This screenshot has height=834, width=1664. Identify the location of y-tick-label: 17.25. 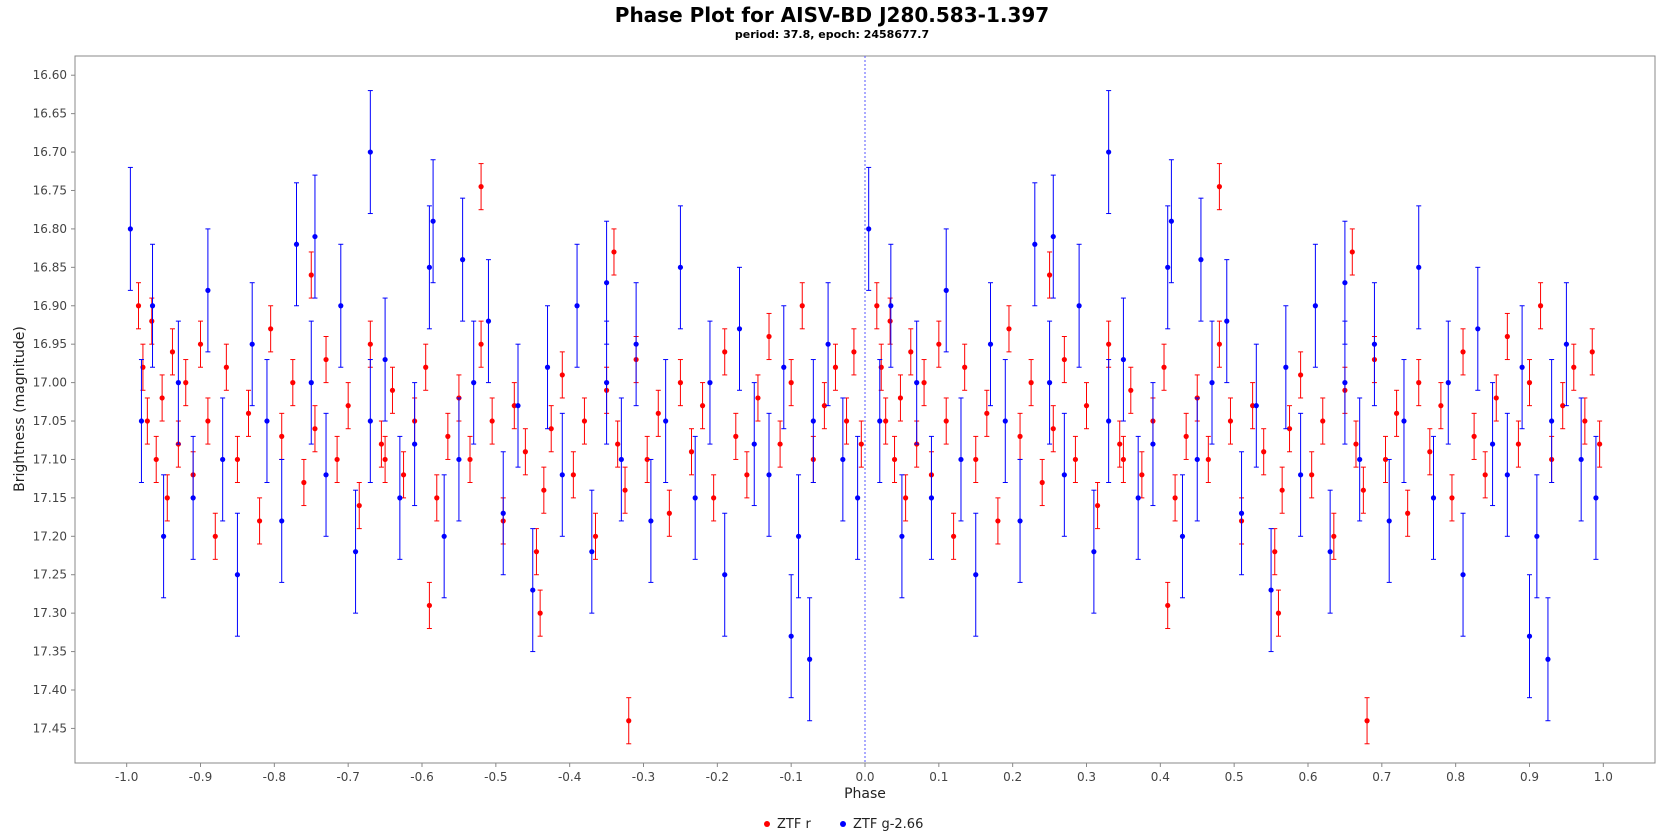
(50, 575).